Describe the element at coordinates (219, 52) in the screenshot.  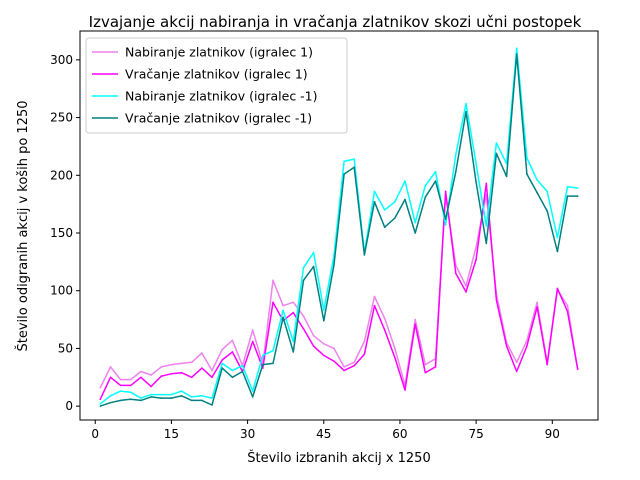
I see `legend-label-0: Nabiranje zlatnikov (igralec 1)` at that location.